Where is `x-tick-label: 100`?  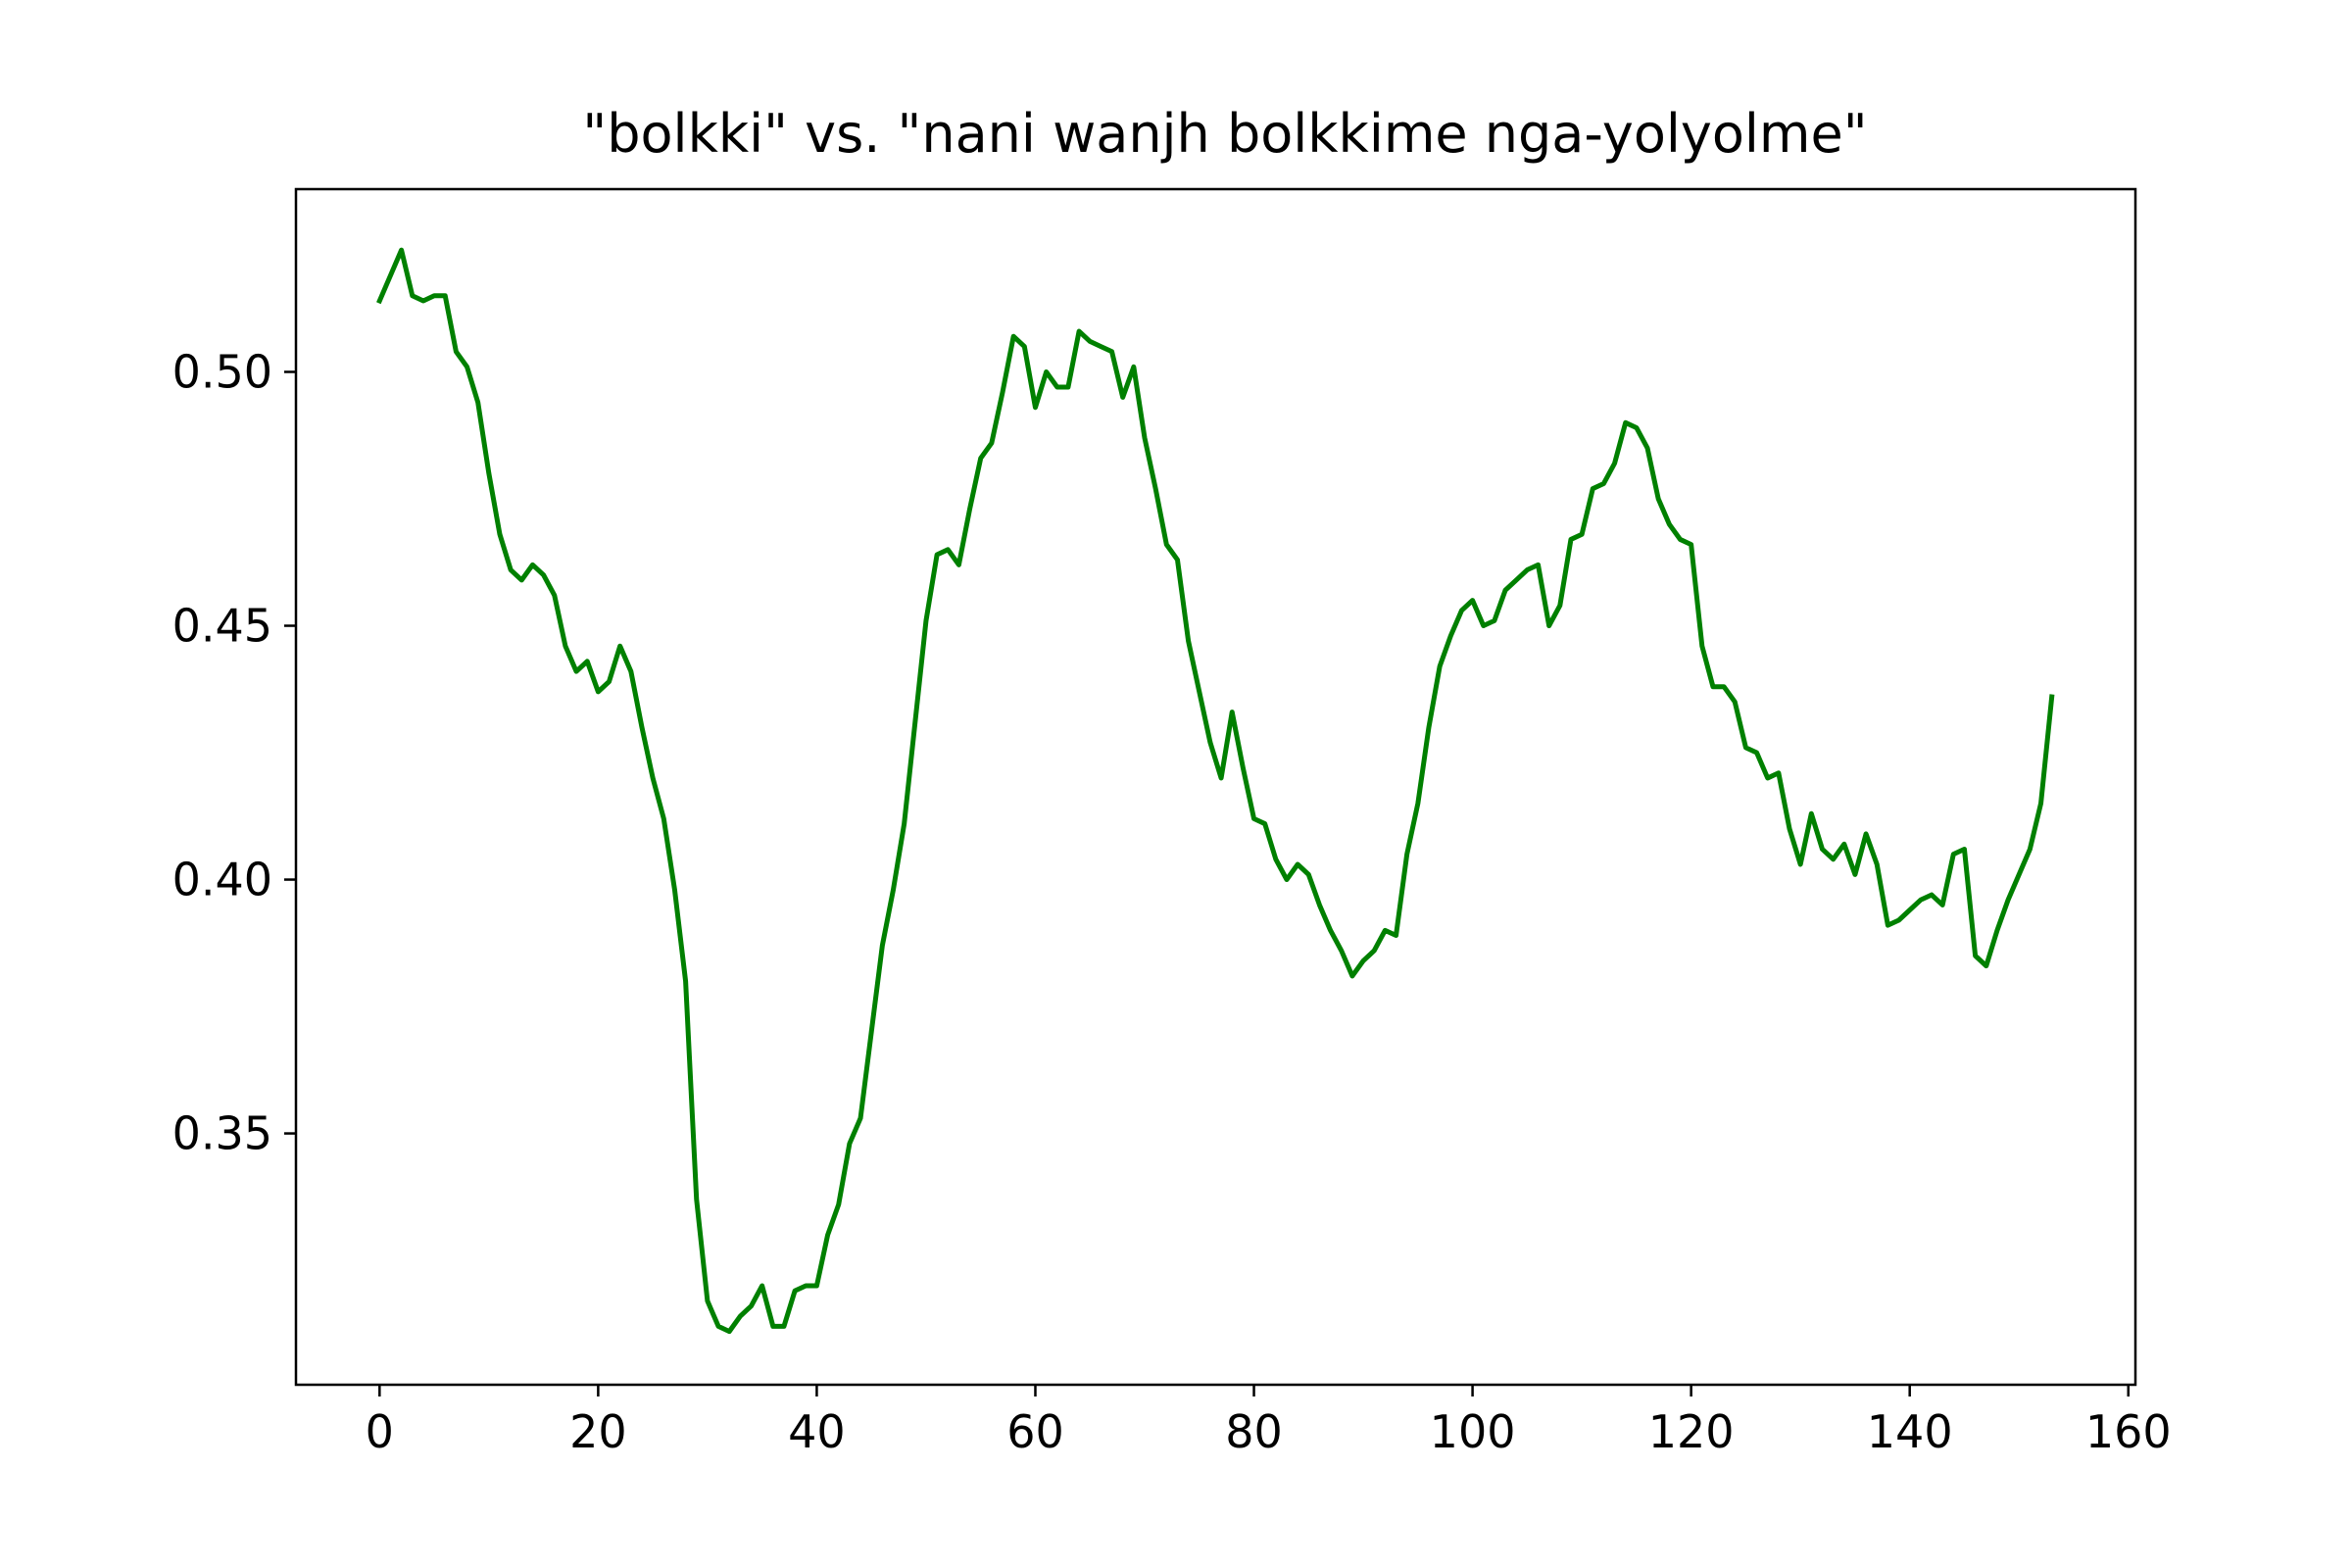
x-tick-label: 100 is located at coordinates (1473, 1431).